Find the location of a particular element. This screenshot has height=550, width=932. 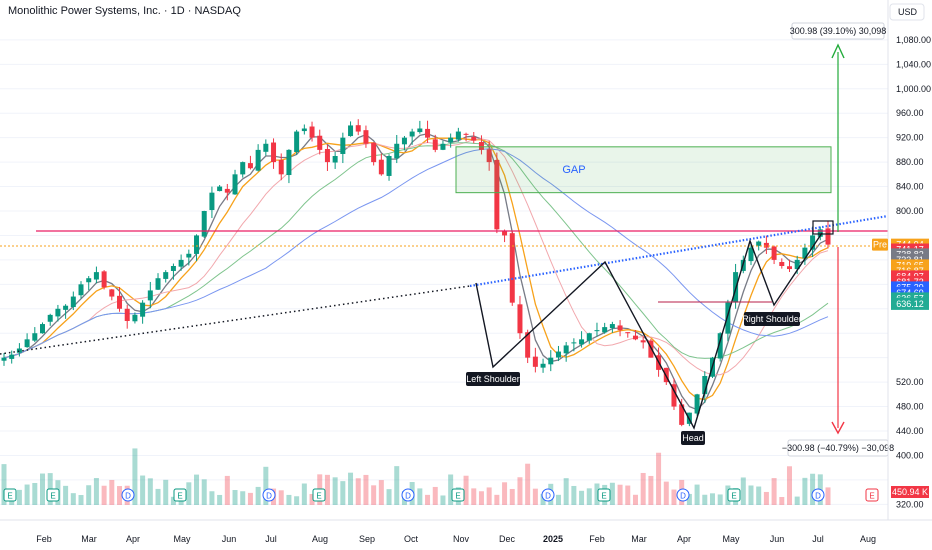

right-shoulder-label: Right Shoulder is located at coordinates (772, 319).